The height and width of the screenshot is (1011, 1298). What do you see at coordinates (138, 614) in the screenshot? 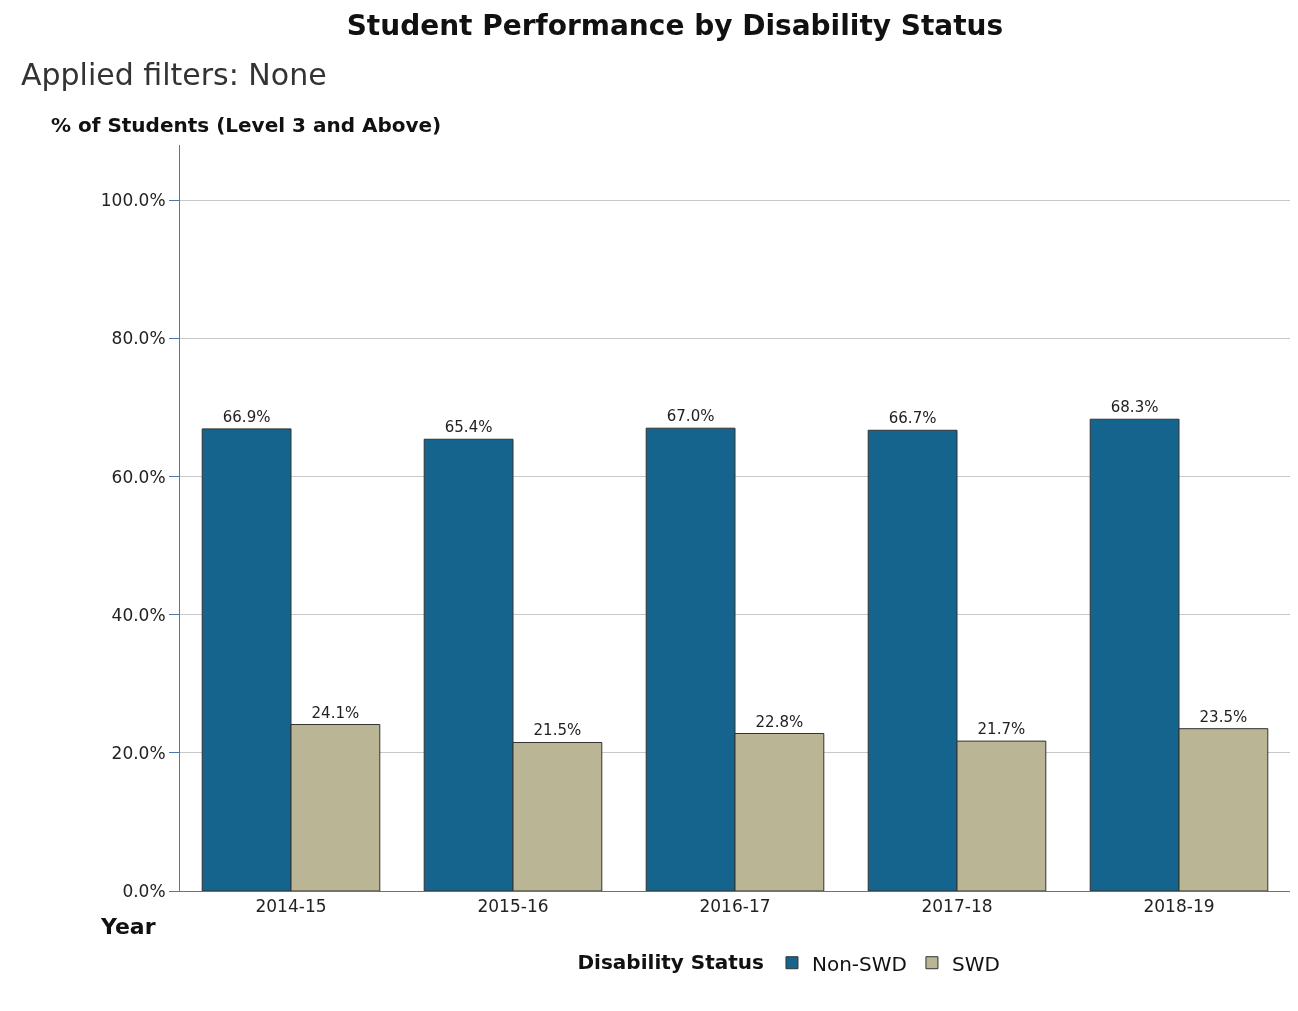
I see `y-tick-label: 40.0%` at bounding box center [138, 614].